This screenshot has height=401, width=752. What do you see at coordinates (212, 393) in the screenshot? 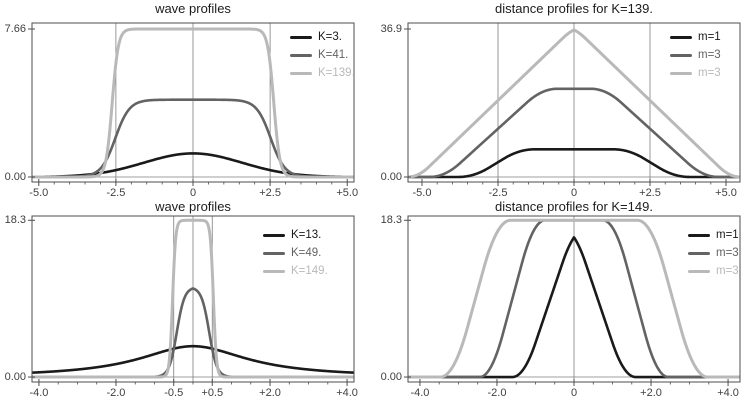
I see `x-tick-label: +0.5` at bounding box center [212, 393].